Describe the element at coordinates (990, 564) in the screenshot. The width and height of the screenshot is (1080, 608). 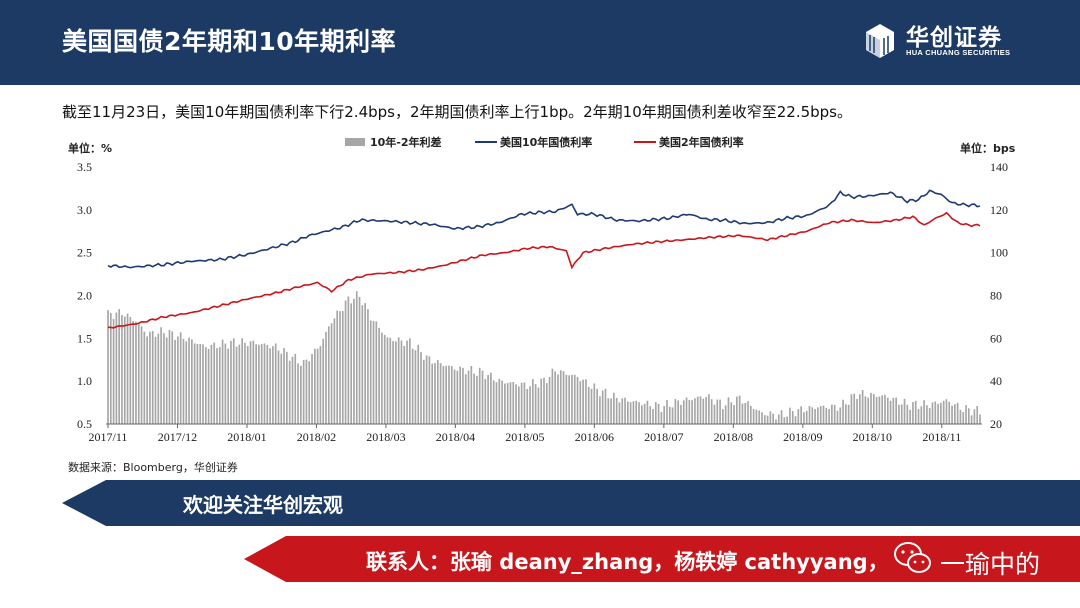
I see `wechat-overlay-text: 一瑜中的` at that location.